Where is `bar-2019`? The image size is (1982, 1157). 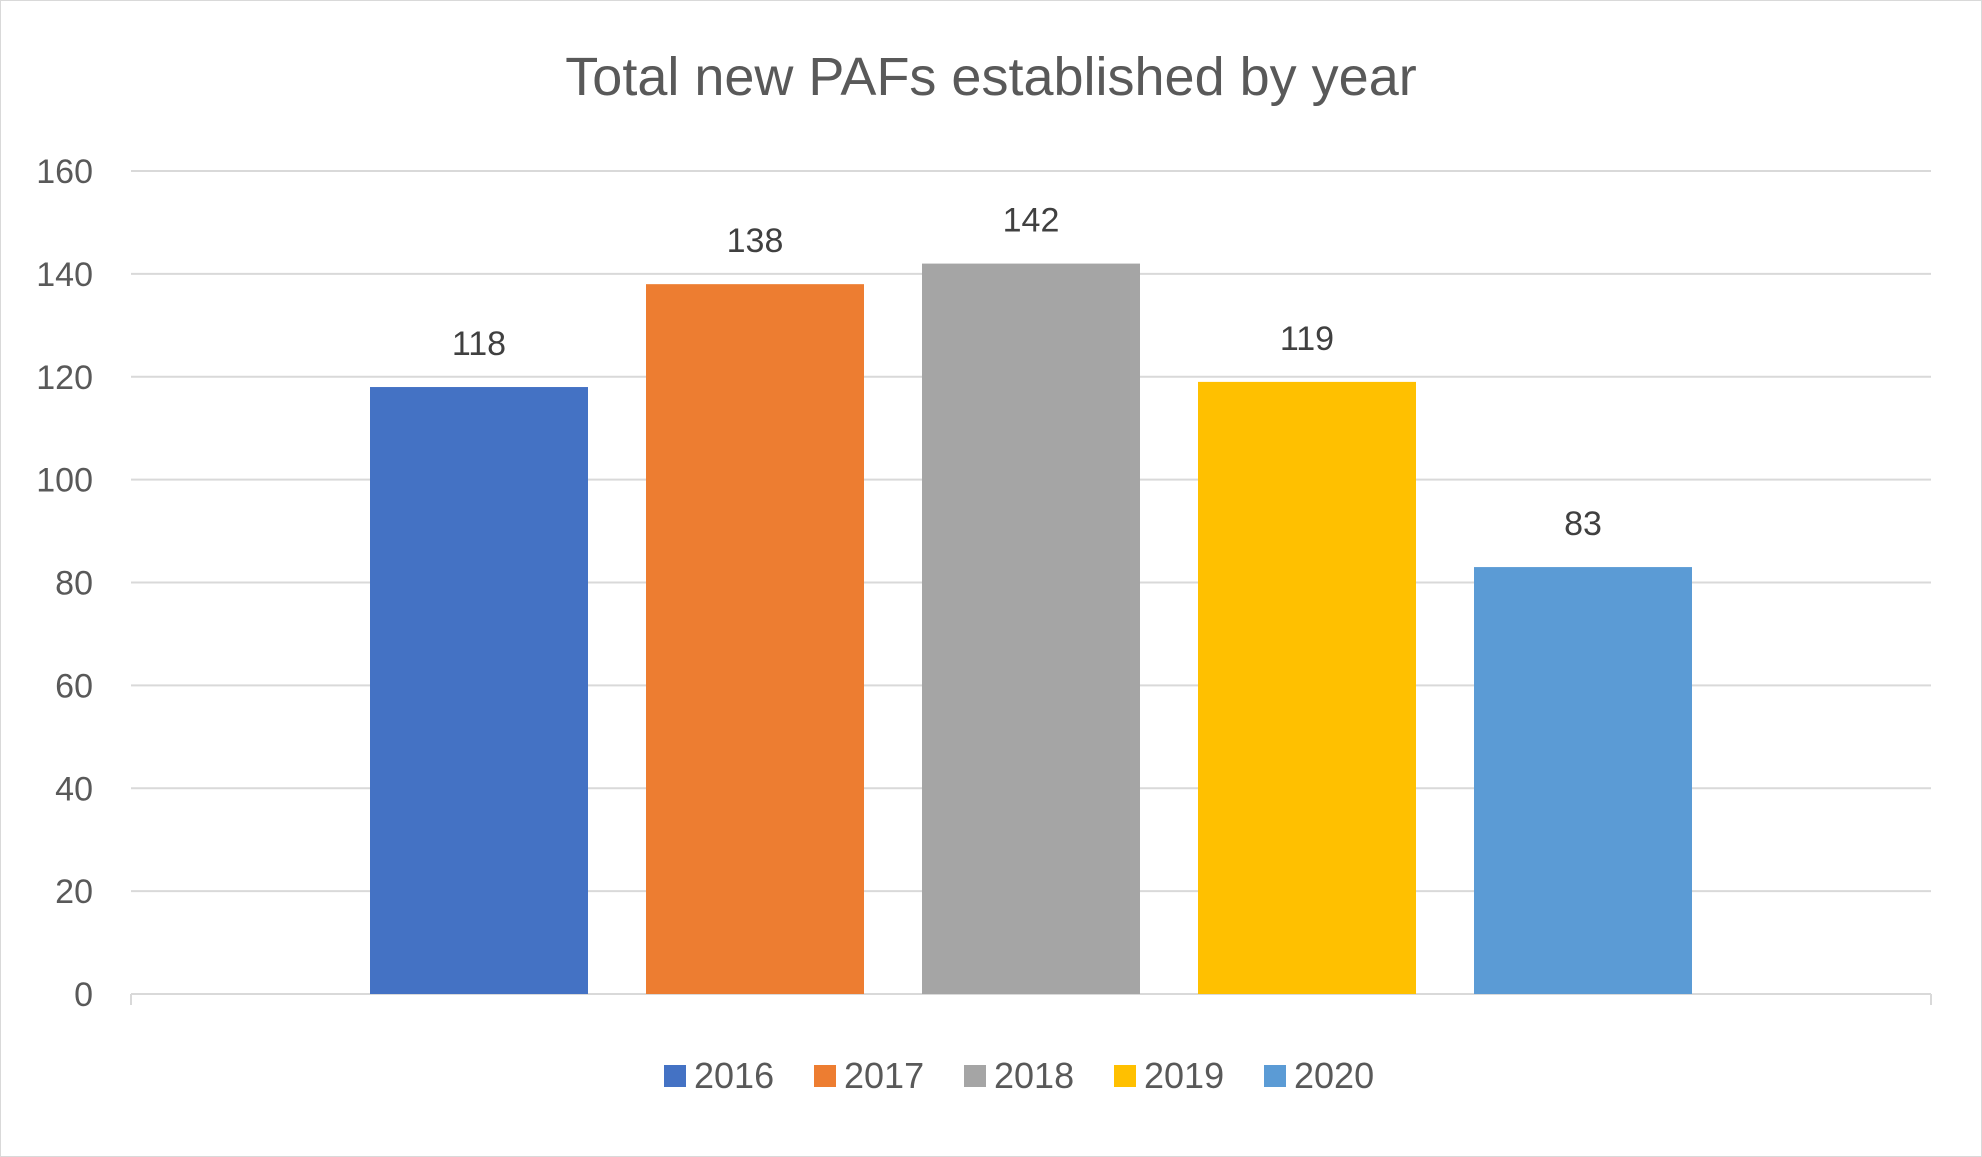
bar-2019 is located at coordinates (1307, 687).